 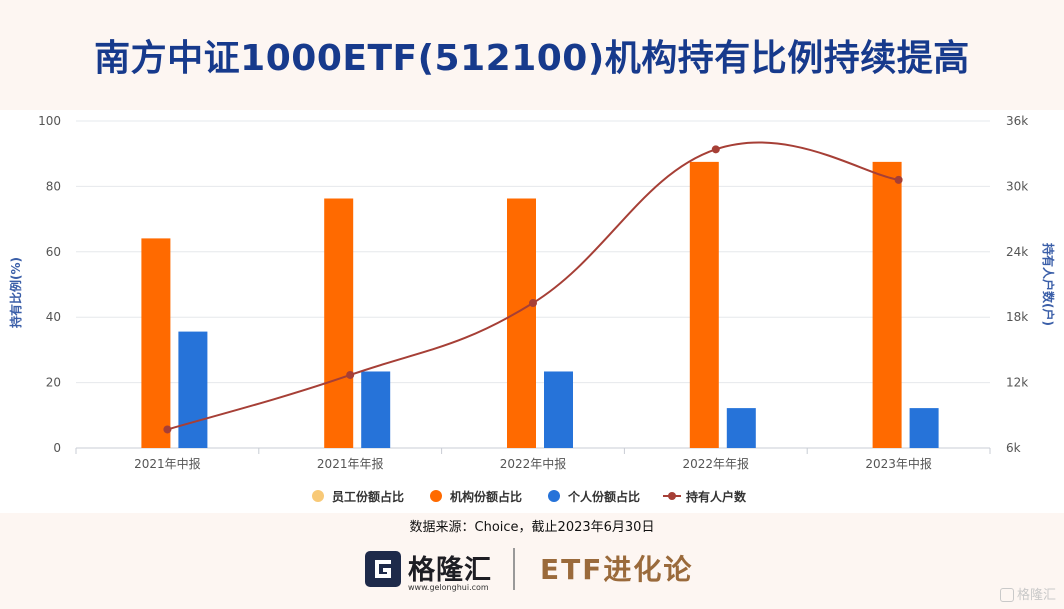 I want to click on x-tick-label: 2021年年报, so click(x=350, y=463).